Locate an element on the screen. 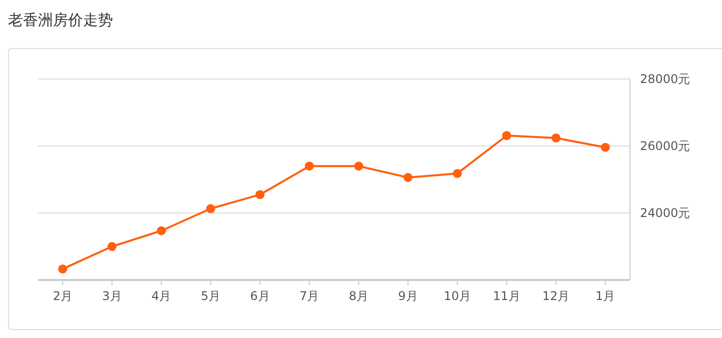  x-tick-label: 4月 is located at coordinates (162, 296).